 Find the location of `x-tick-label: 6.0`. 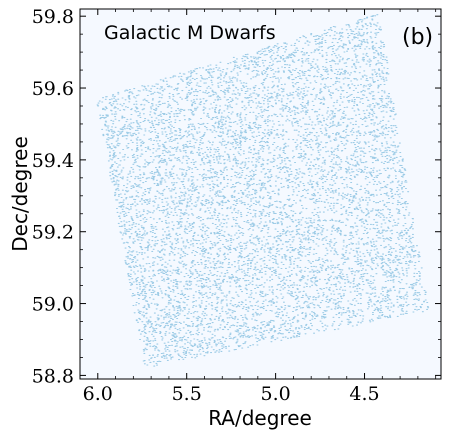

x-tick-label: 6.0 is located at coordinates (98, 394).